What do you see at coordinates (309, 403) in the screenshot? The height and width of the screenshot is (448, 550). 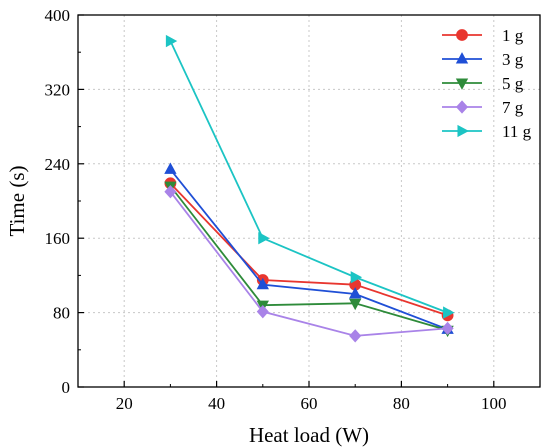 I see `x-tick-label: 60` at bounding box center [309, 403].